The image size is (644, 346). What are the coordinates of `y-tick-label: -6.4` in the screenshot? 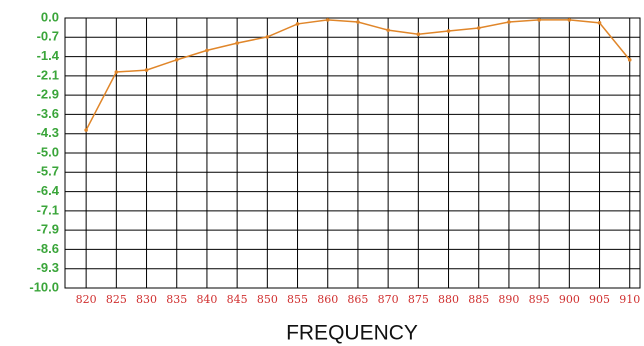 It's located at (48, 190).